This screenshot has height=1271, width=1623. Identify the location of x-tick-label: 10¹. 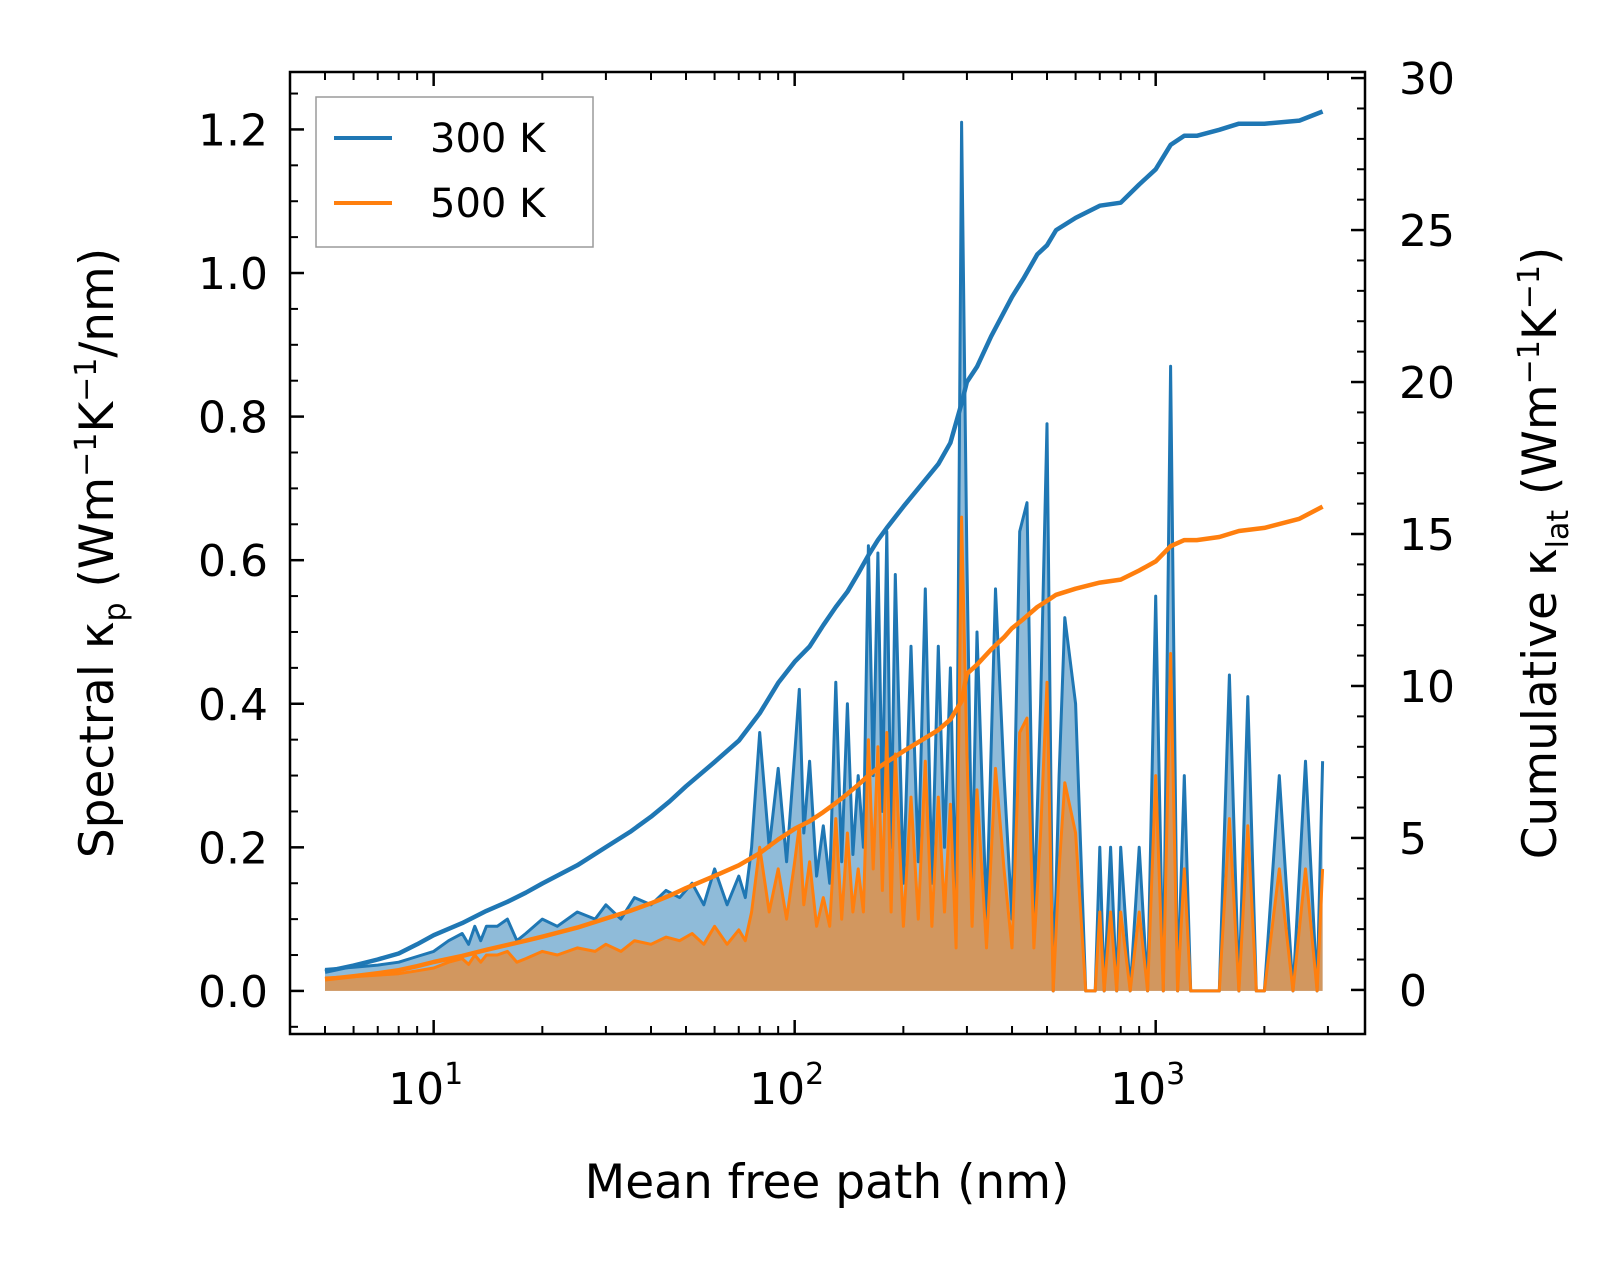
(425, 1086).